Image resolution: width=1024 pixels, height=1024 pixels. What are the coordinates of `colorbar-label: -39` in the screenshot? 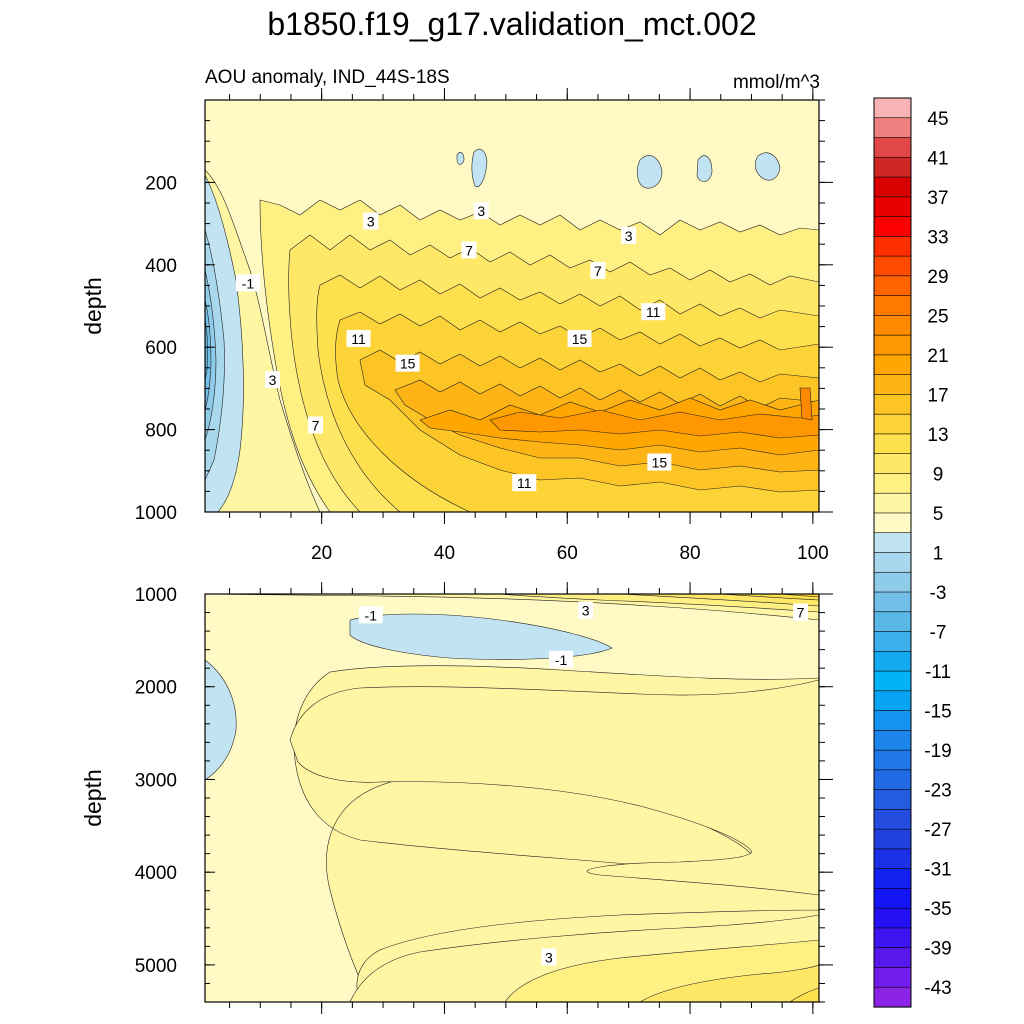 It's located at (937, 949).